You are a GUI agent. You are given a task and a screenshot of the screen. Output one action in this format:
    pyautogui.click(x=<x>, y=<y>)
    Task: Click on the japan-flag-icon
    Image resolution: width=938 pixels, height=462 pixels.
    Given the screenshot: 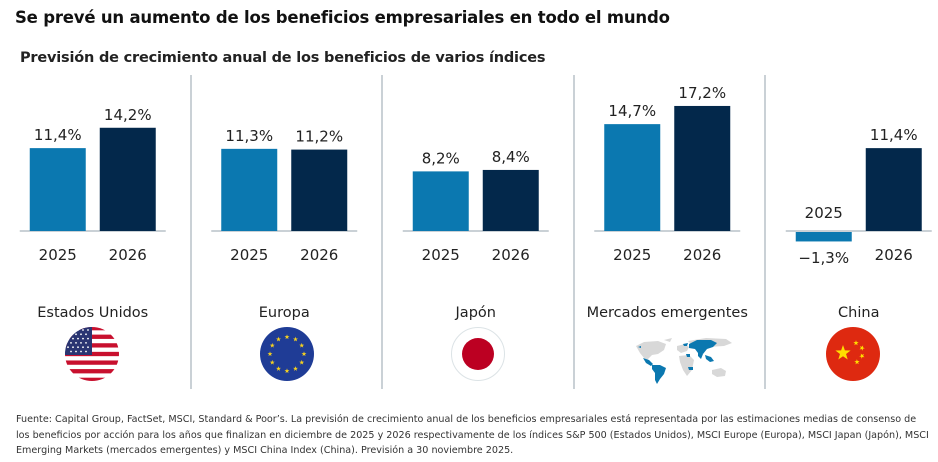 What is the action you would take?
    pyautogui.click(x=478, y=354)
    